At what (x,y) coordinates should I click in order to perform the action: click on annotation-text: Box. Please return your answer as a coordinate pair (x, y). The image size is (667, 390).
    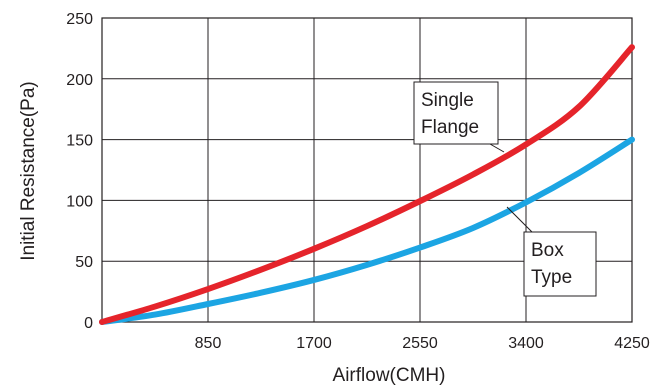
    Looking at the image, I should click on (547, 250).